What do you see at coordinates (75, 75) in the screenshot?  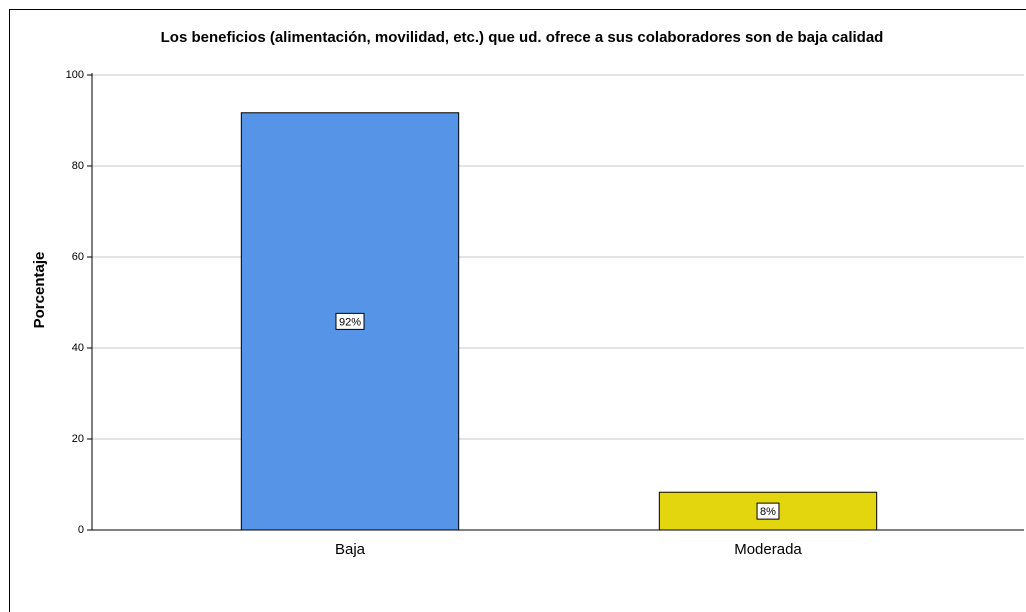 I see `y-tick-label: 100` at bounding box center [75, 75].